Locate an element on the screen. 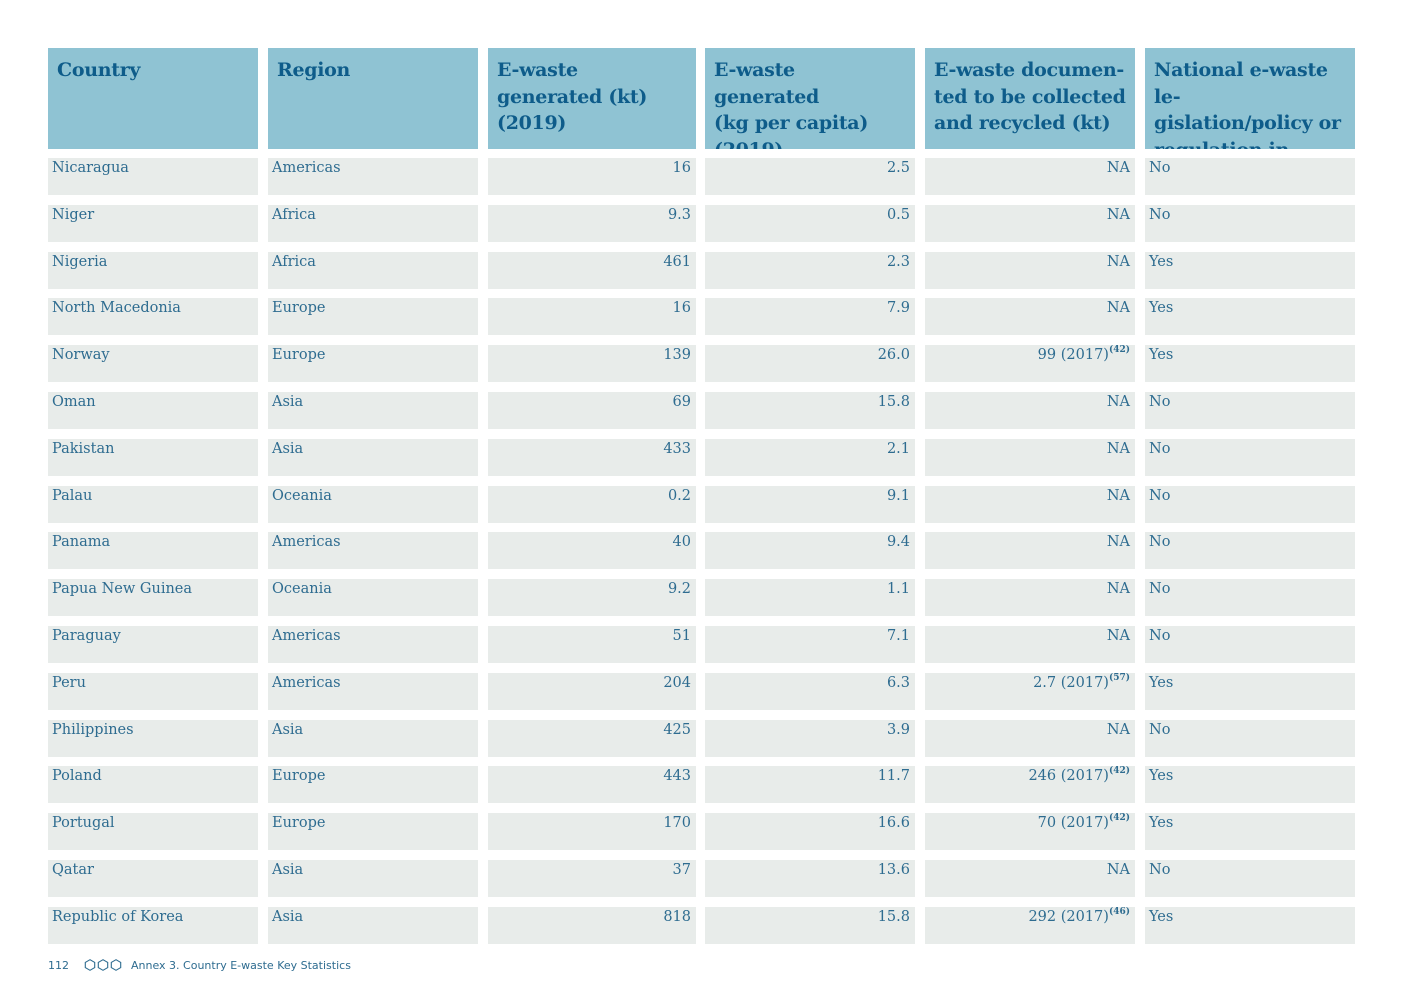  footnote-reference: (42) is located at coordinates (1119, 350).